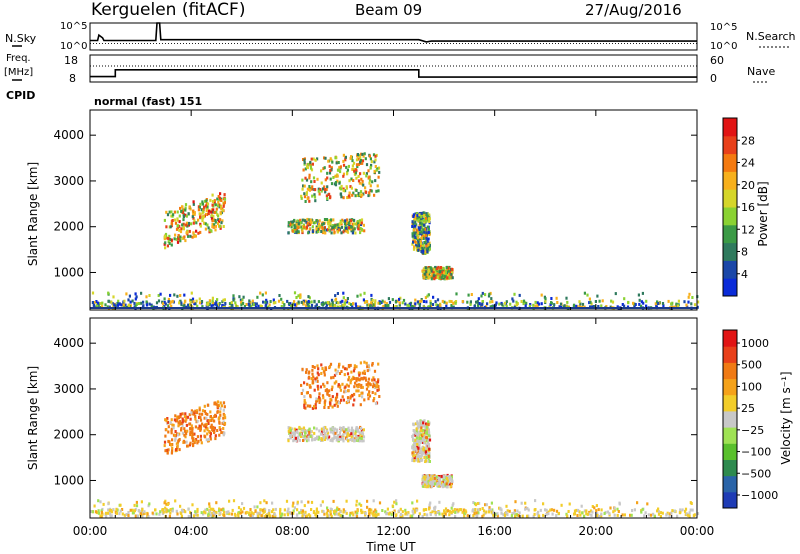 The height and width of the screenshot is (554, 800). I want to click on power-colorbar-tick-label: 20, so click(748, 185).